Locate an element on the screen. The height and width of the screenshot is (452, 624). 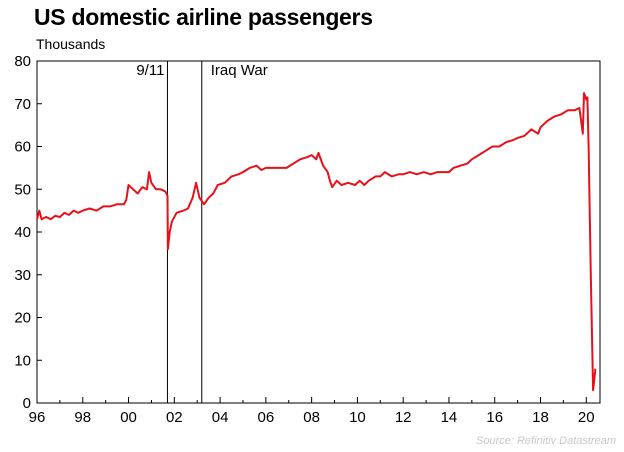
y-tick-label: 80 is located at coordinates (22, 61).